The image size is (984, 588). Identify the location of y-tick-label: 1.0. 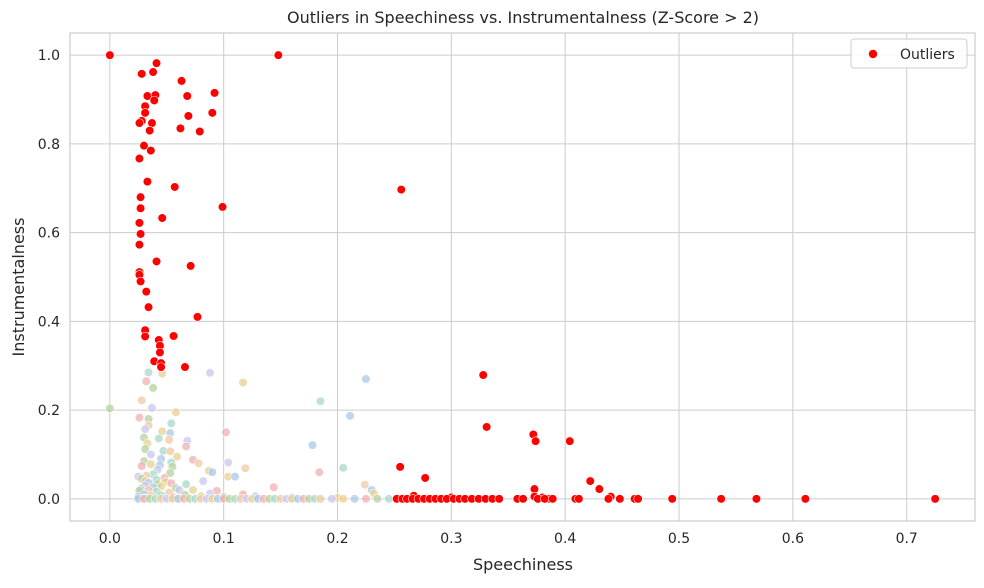
(49, 56).